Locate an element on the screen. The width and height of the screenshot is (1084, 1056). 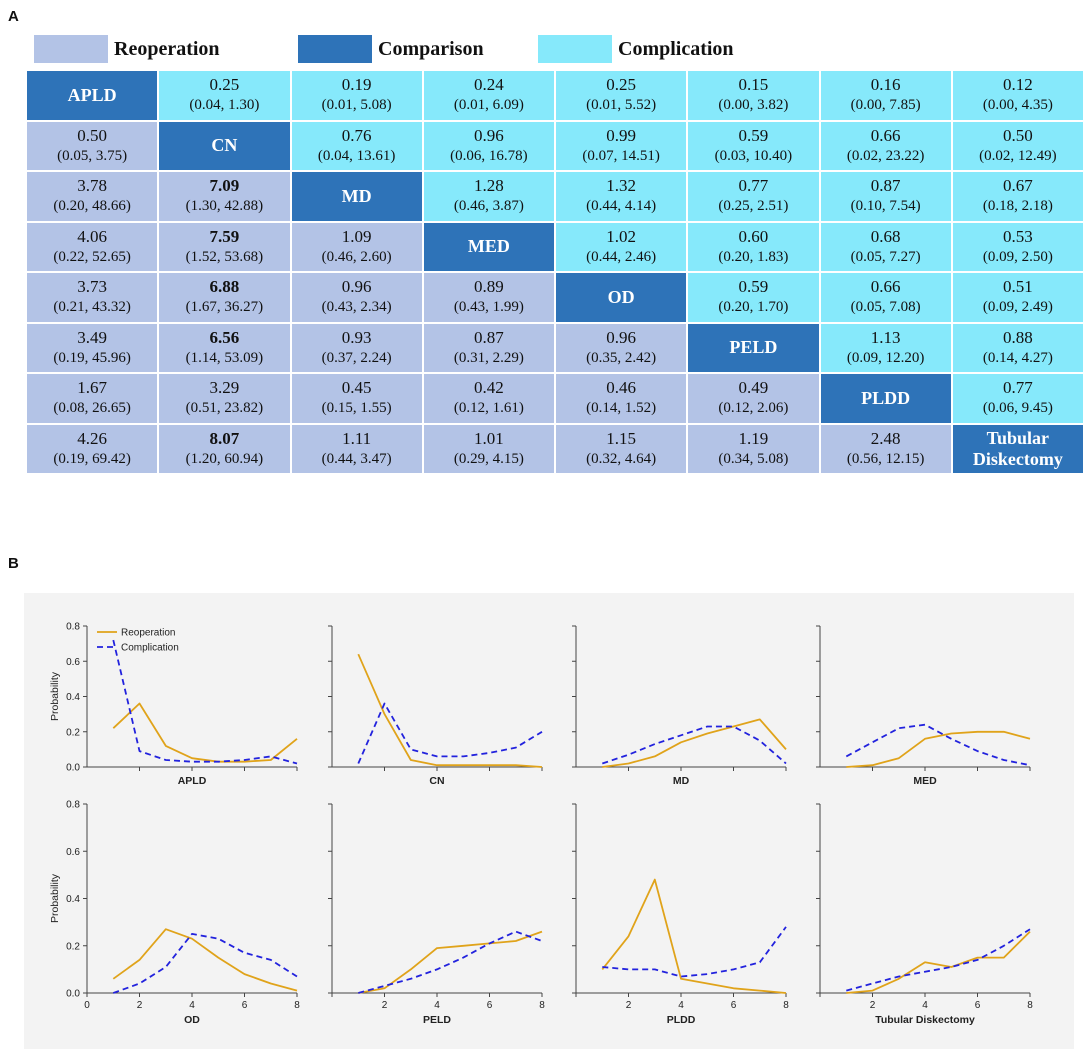
x-axis-label: OD is located at coordinates (192, 1020).